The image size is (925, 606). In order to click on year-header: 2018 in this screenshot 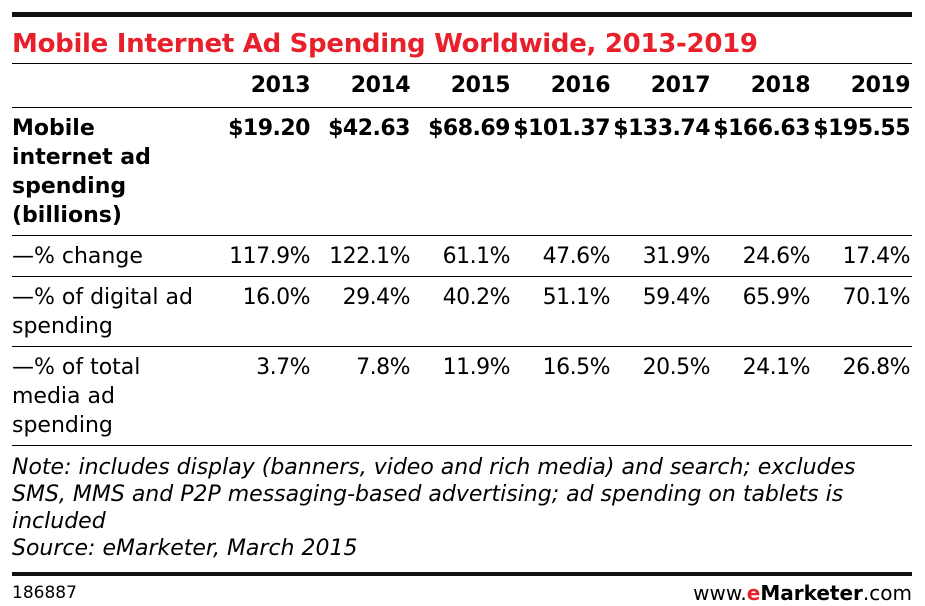, I will do `click(780, 85)`.